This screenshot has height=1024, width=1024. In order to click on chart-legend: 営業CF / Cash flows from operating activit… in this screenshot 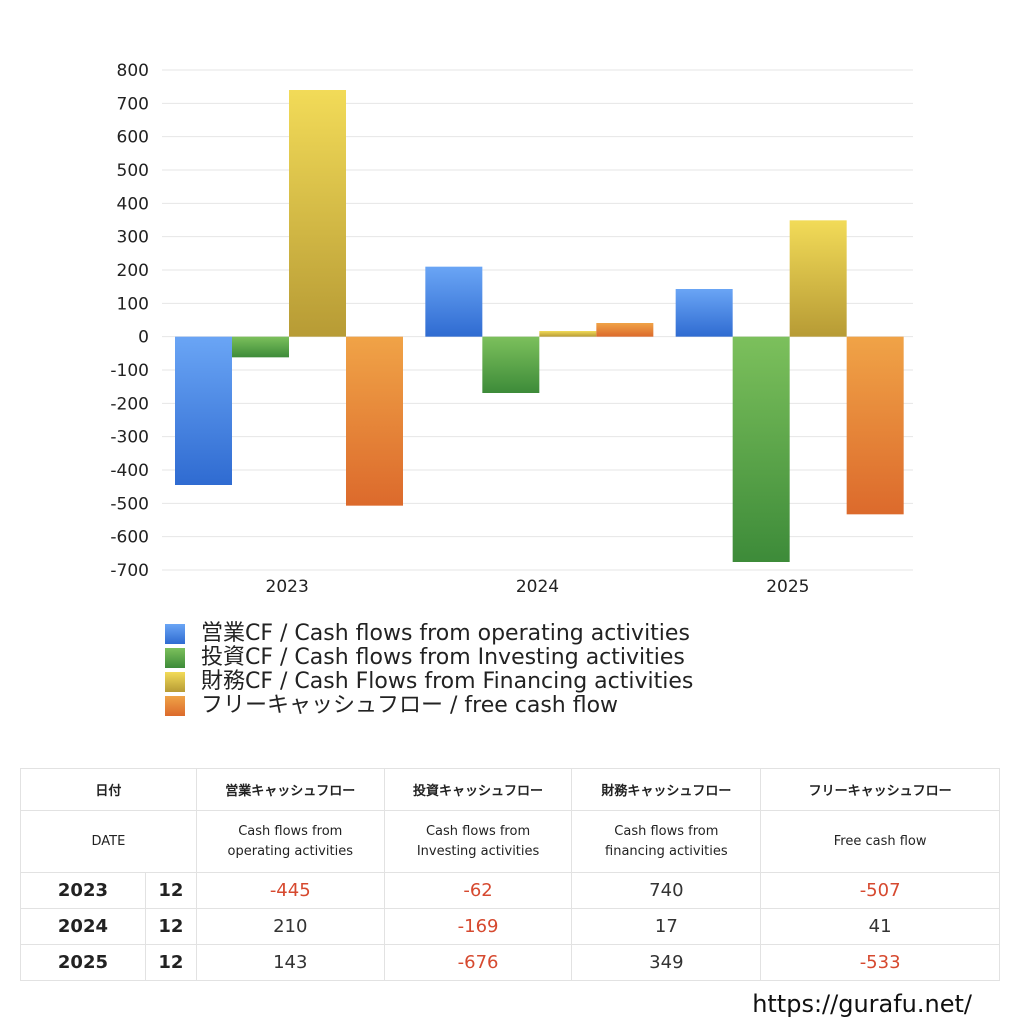, I will do `click(429, 670)`.